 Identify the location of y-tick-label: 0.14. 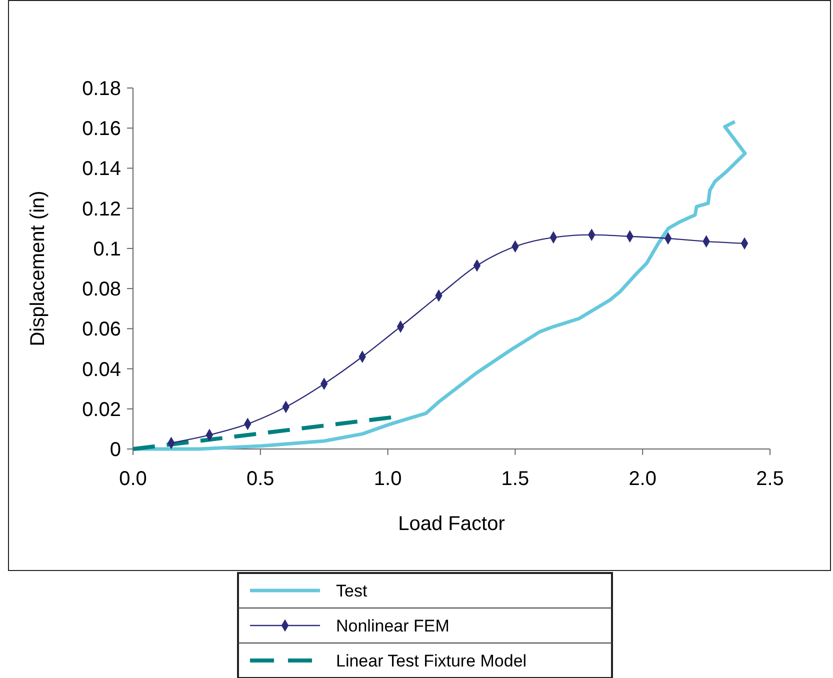
(101, 169).